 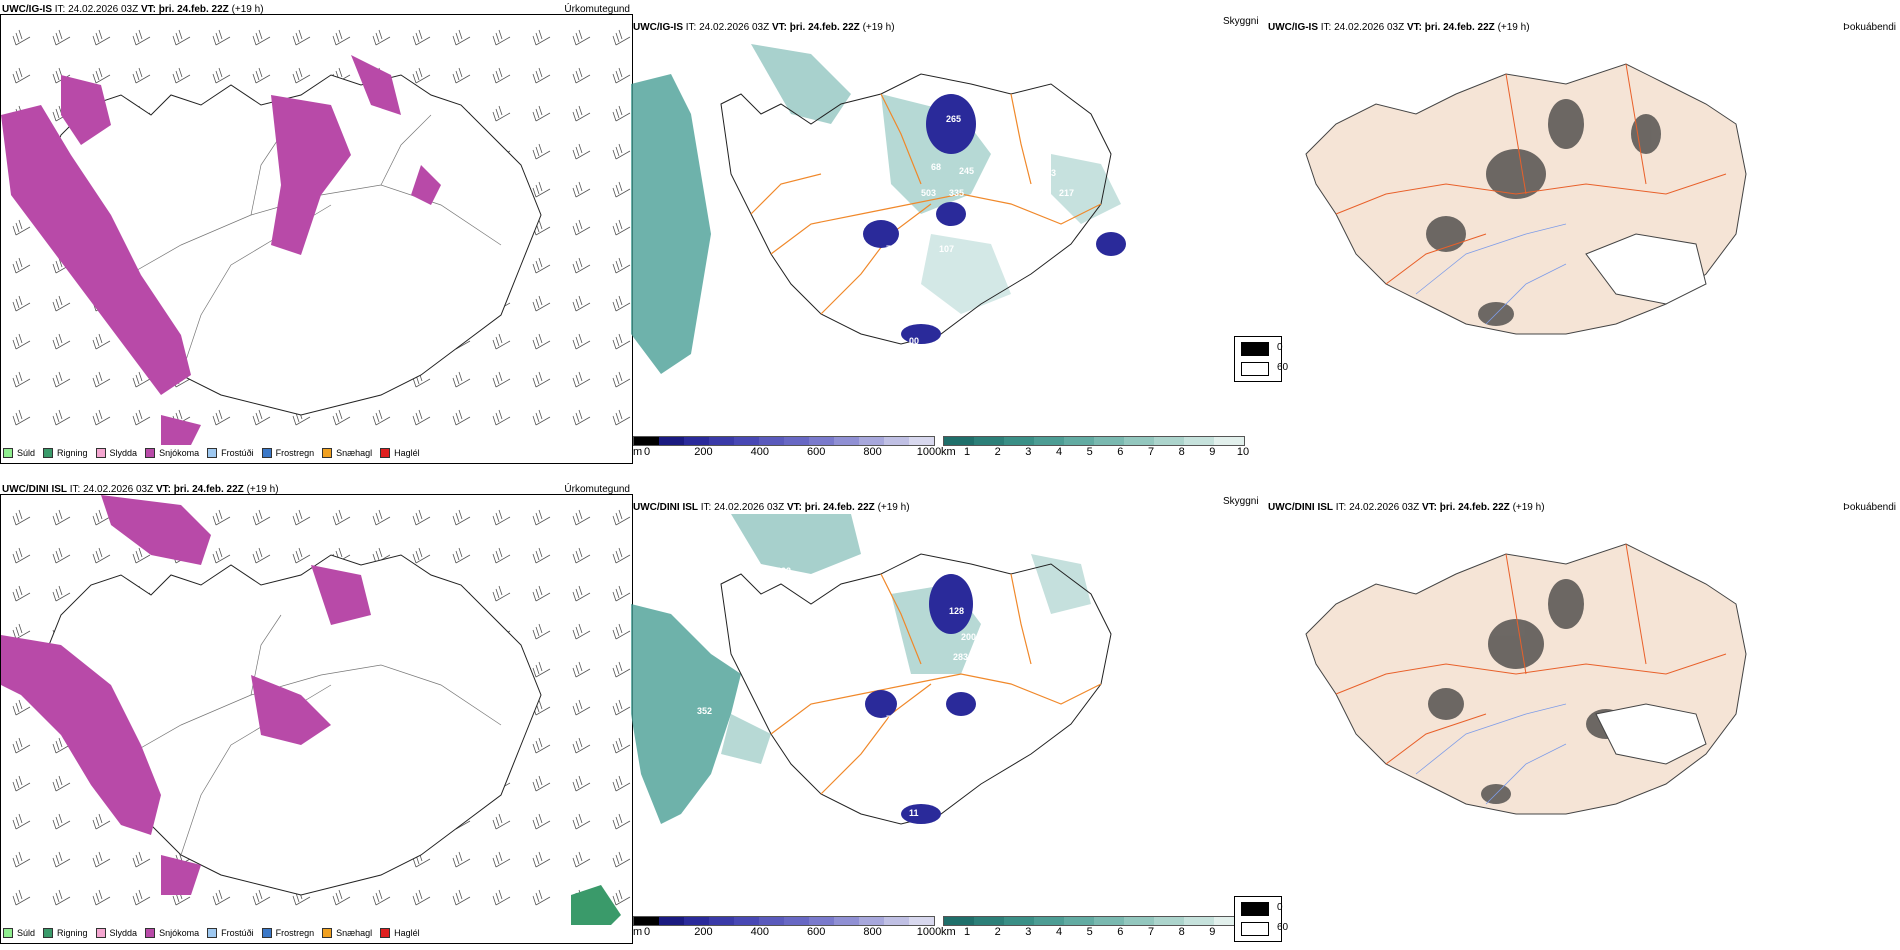 What do you see at coordinates (936, 829) in the screenshot?
I see `ceiling-label: 77` at bounding box center [936, 829].